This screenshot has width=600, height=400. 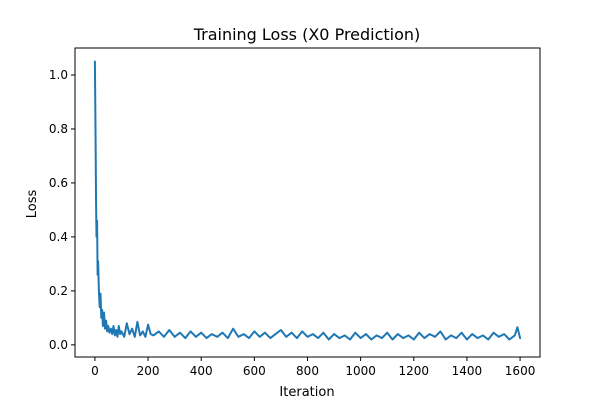 What do you see at coordinates (414, 371) in the screenshot?
I see `x-tick-label: 1200` at bounding box center [414, 371].